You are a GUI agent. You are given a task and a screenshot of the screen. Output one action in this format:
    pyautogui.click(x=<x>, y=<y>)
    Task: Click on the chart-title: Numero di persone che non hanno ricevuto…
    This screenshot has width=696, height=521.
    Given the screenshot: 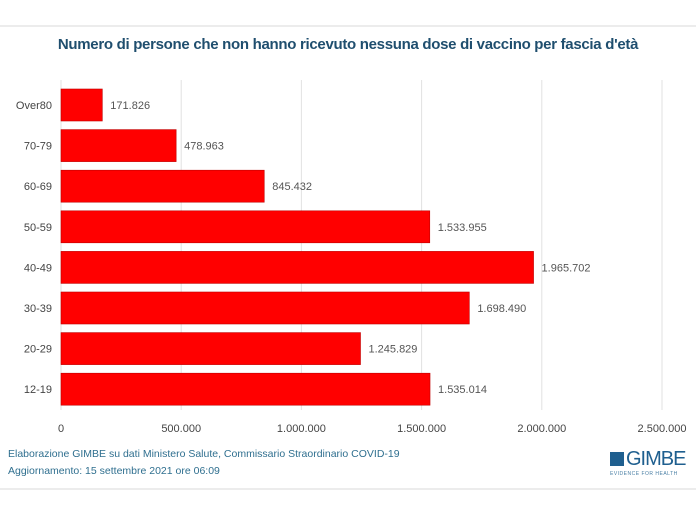 What is the action you would take?
    pyautogui.click(x=348, y=44)
    